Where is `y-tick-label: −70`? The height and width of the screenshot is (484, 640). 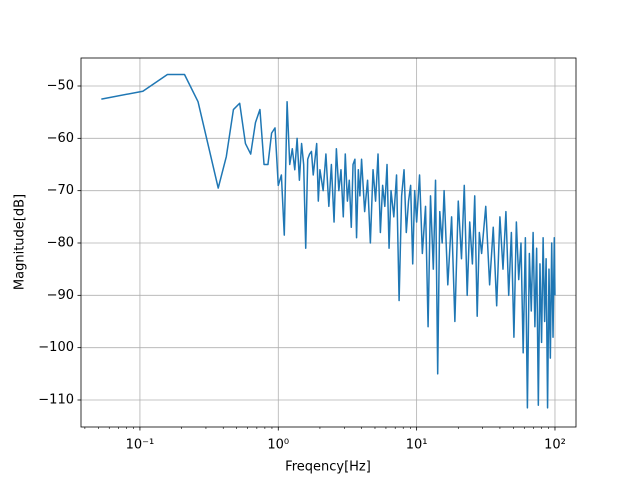
y-tick-label: −70 is located at coordinates (60, 190).